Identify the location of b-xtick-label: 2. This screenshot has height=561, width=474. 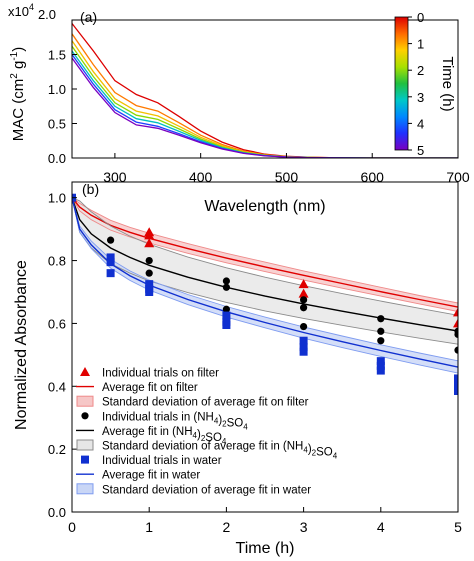
(227, 527).